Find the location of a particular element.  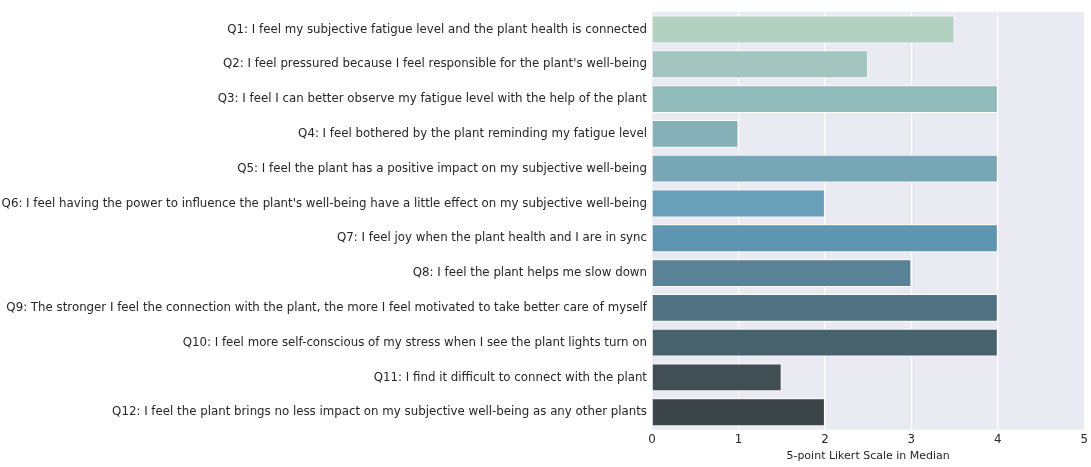

y-tick-label: Q5: I feel the plant has a positive impact on my subjective well-being is located at coordinates (442, 167).